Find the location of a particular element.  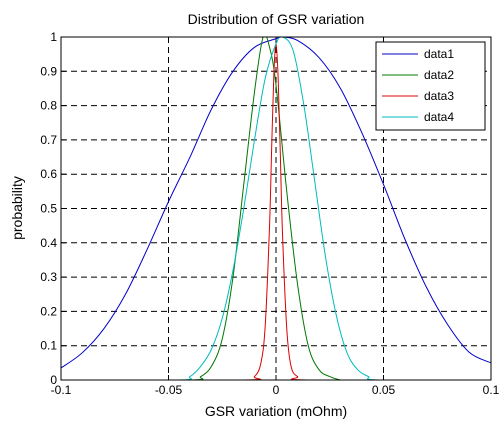

x-tick-label: 0.05 is located at coordinates (384, 390).